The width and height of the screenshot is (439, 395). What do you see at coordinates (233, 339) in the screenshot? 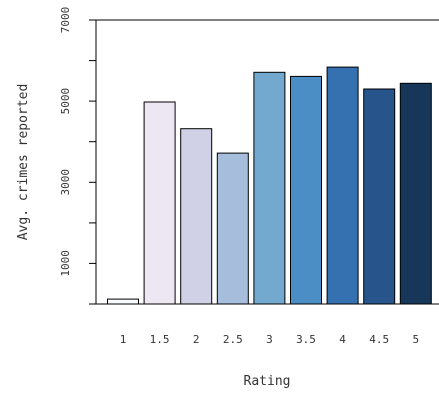
I see `x-tick-label: 2.5` at bounding box center [233, 339].